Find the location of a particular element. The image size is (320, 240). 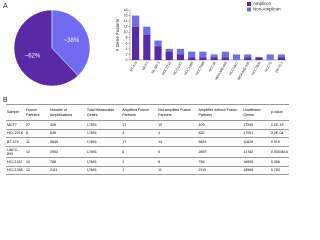

table-cell: 0.0004616 is located at coordinates (279, 152).